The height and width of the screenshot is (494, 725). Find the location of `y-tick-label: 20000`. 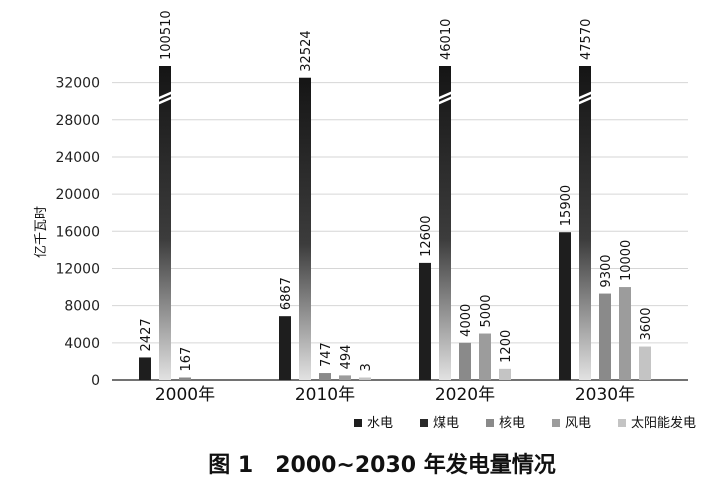

y-tick-label: 20000 is located at coordinates (77, 195).